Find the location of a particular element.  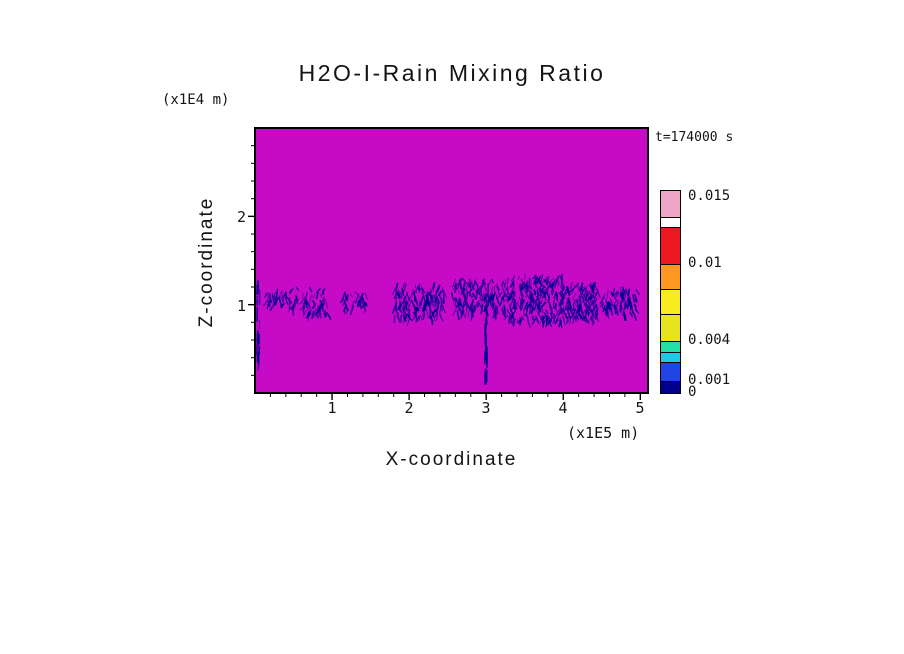

y-axis-label: Z-coordinate is located at coordinates (206, 262).